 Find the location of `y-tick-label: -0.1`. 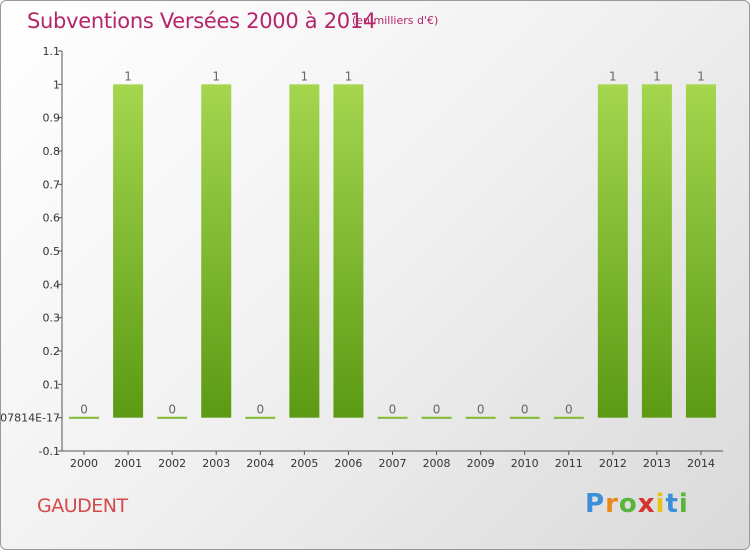

y-tick-label: -0.1 is located at coordinates (49, 451).